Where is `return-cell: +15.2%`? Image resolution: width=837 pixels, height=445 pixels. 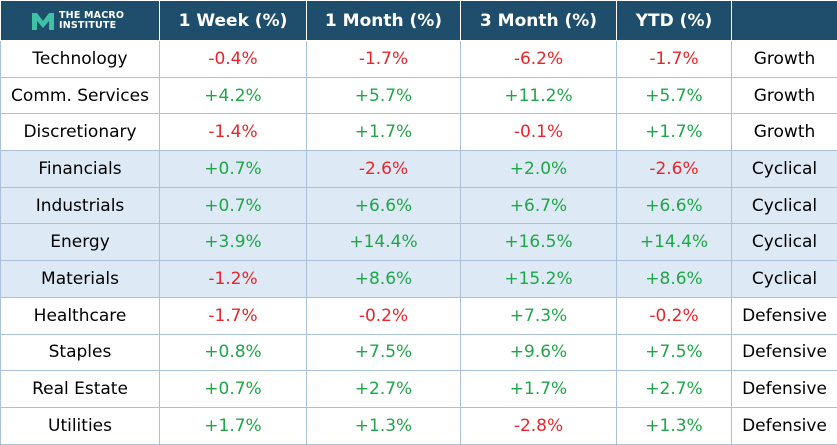
return-cell: +15.2% is located at coordinates (539, 279).